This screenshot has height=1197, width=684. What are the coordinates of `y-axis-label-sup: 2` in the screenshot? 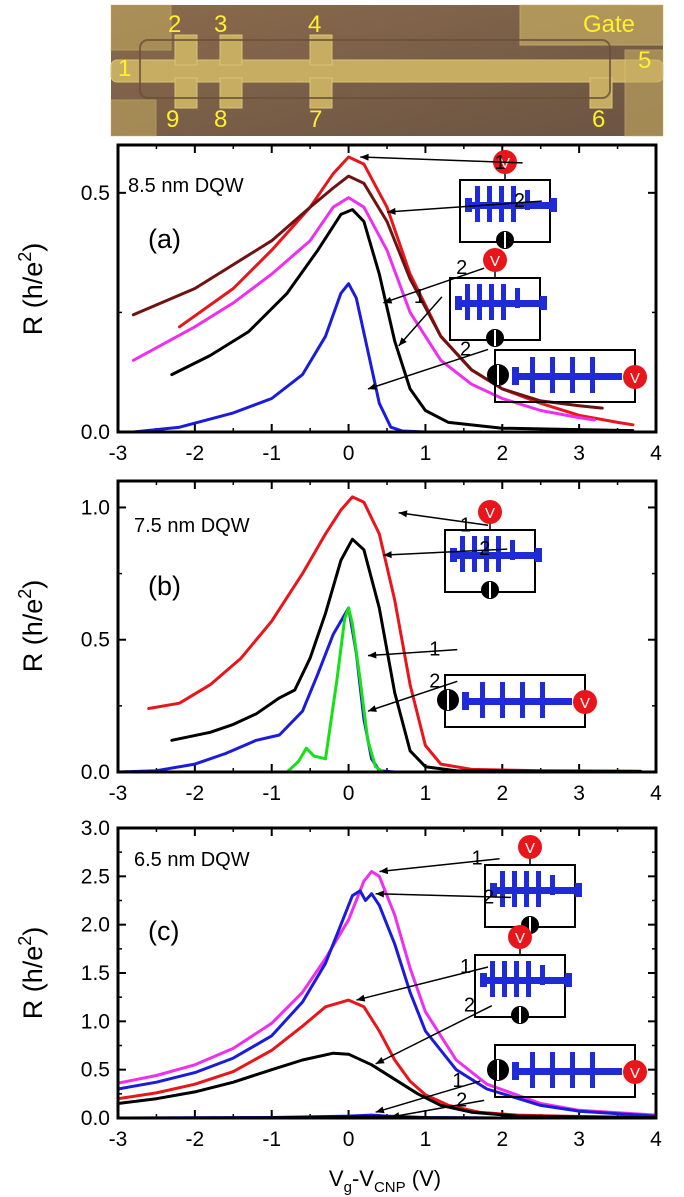 It's located at (25, 594).